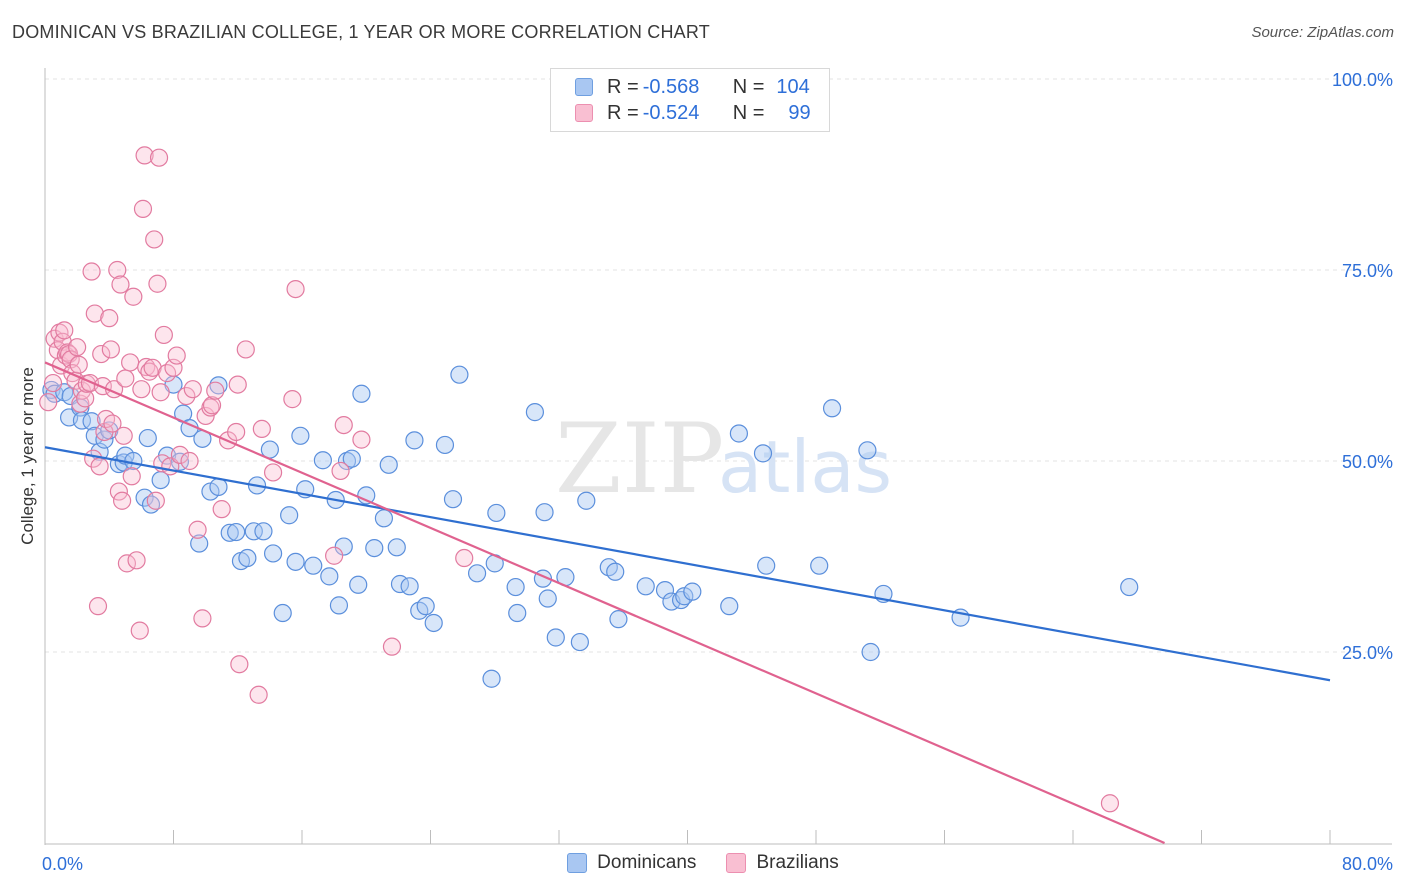 Image resolution: width=1406 pixels, height=892 pixels. What do you see at coordinates (805, 467) in the screenshot?
I see `watermark-atlas: atlas` at bounding box center [805, 467].